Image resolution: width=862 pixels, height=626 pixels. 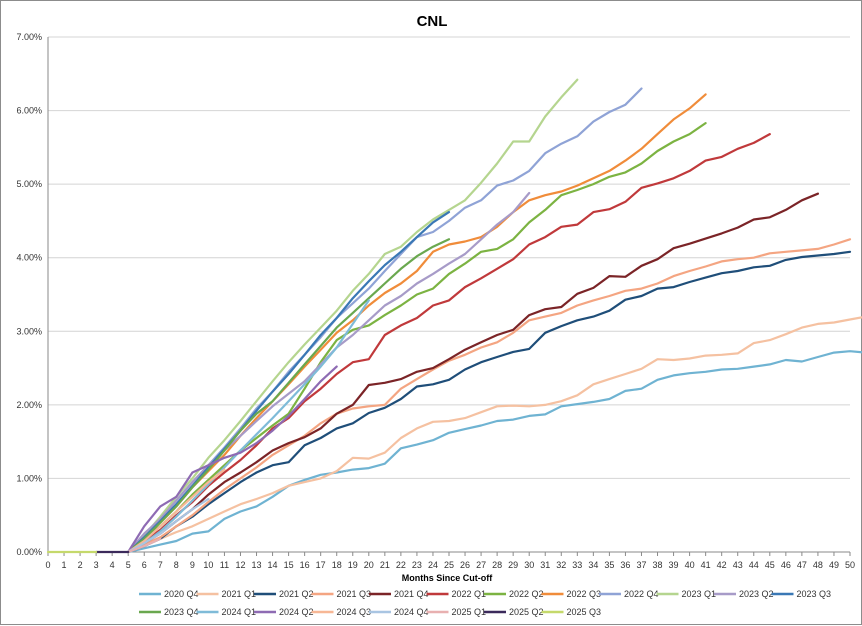 What do you see at coordinates (545, 565) in the screenshot?
I see `x-tick-label: 31` at bounding box center [545, 565].